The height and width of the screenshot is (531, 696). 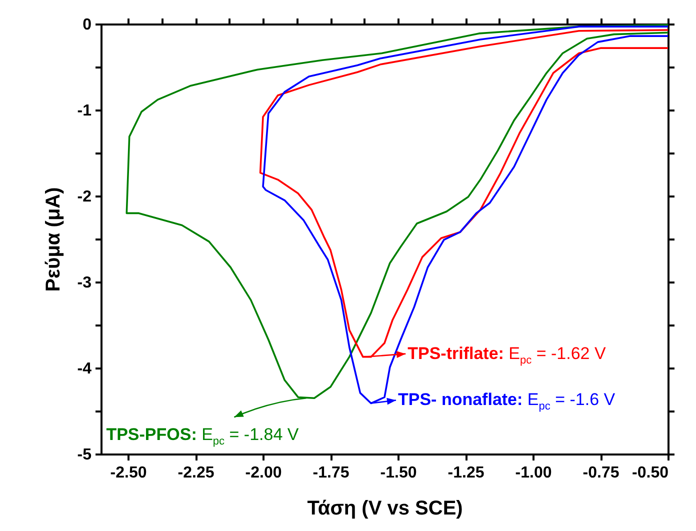 I want to click on y-axis-title: Ρεύμα (μA), so click(x=53, y=239).